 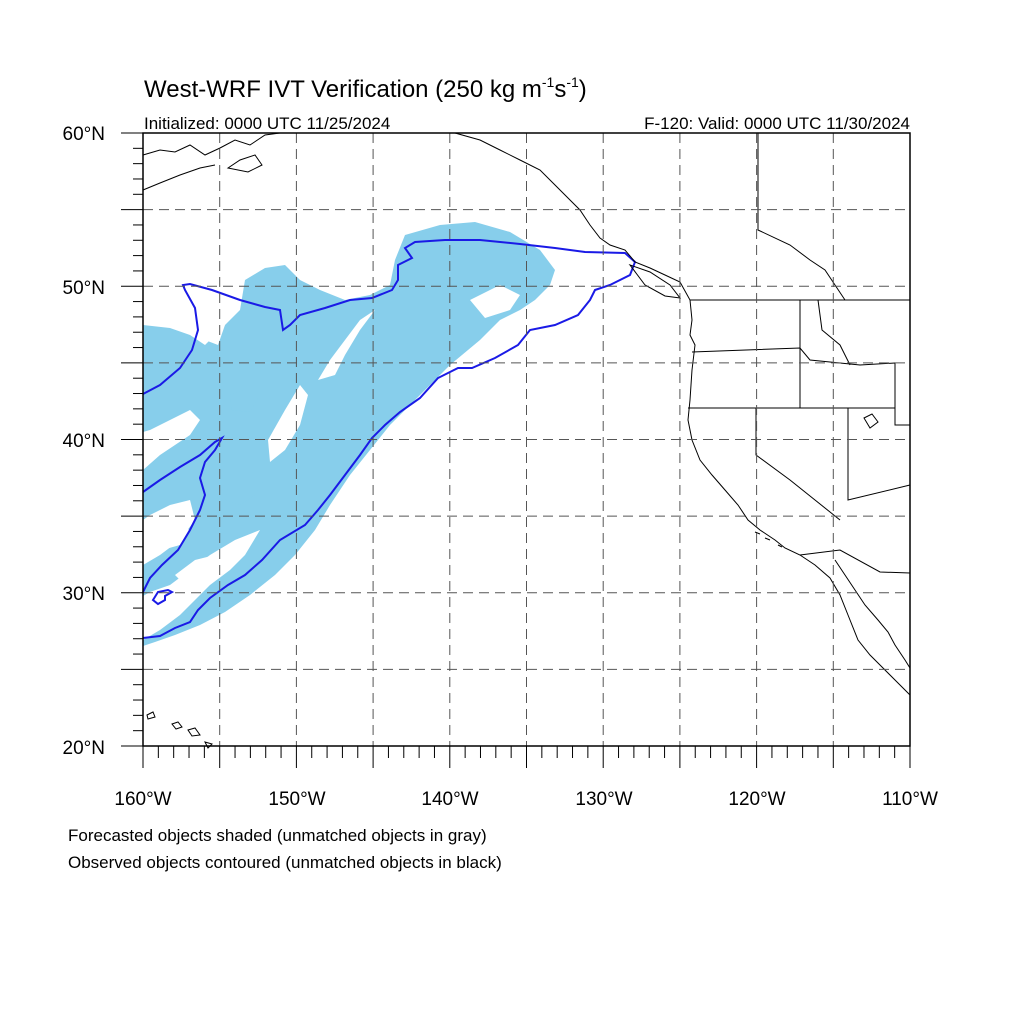 I want to click on lon-label-130w: 130°W, so click(x=603, y=799).